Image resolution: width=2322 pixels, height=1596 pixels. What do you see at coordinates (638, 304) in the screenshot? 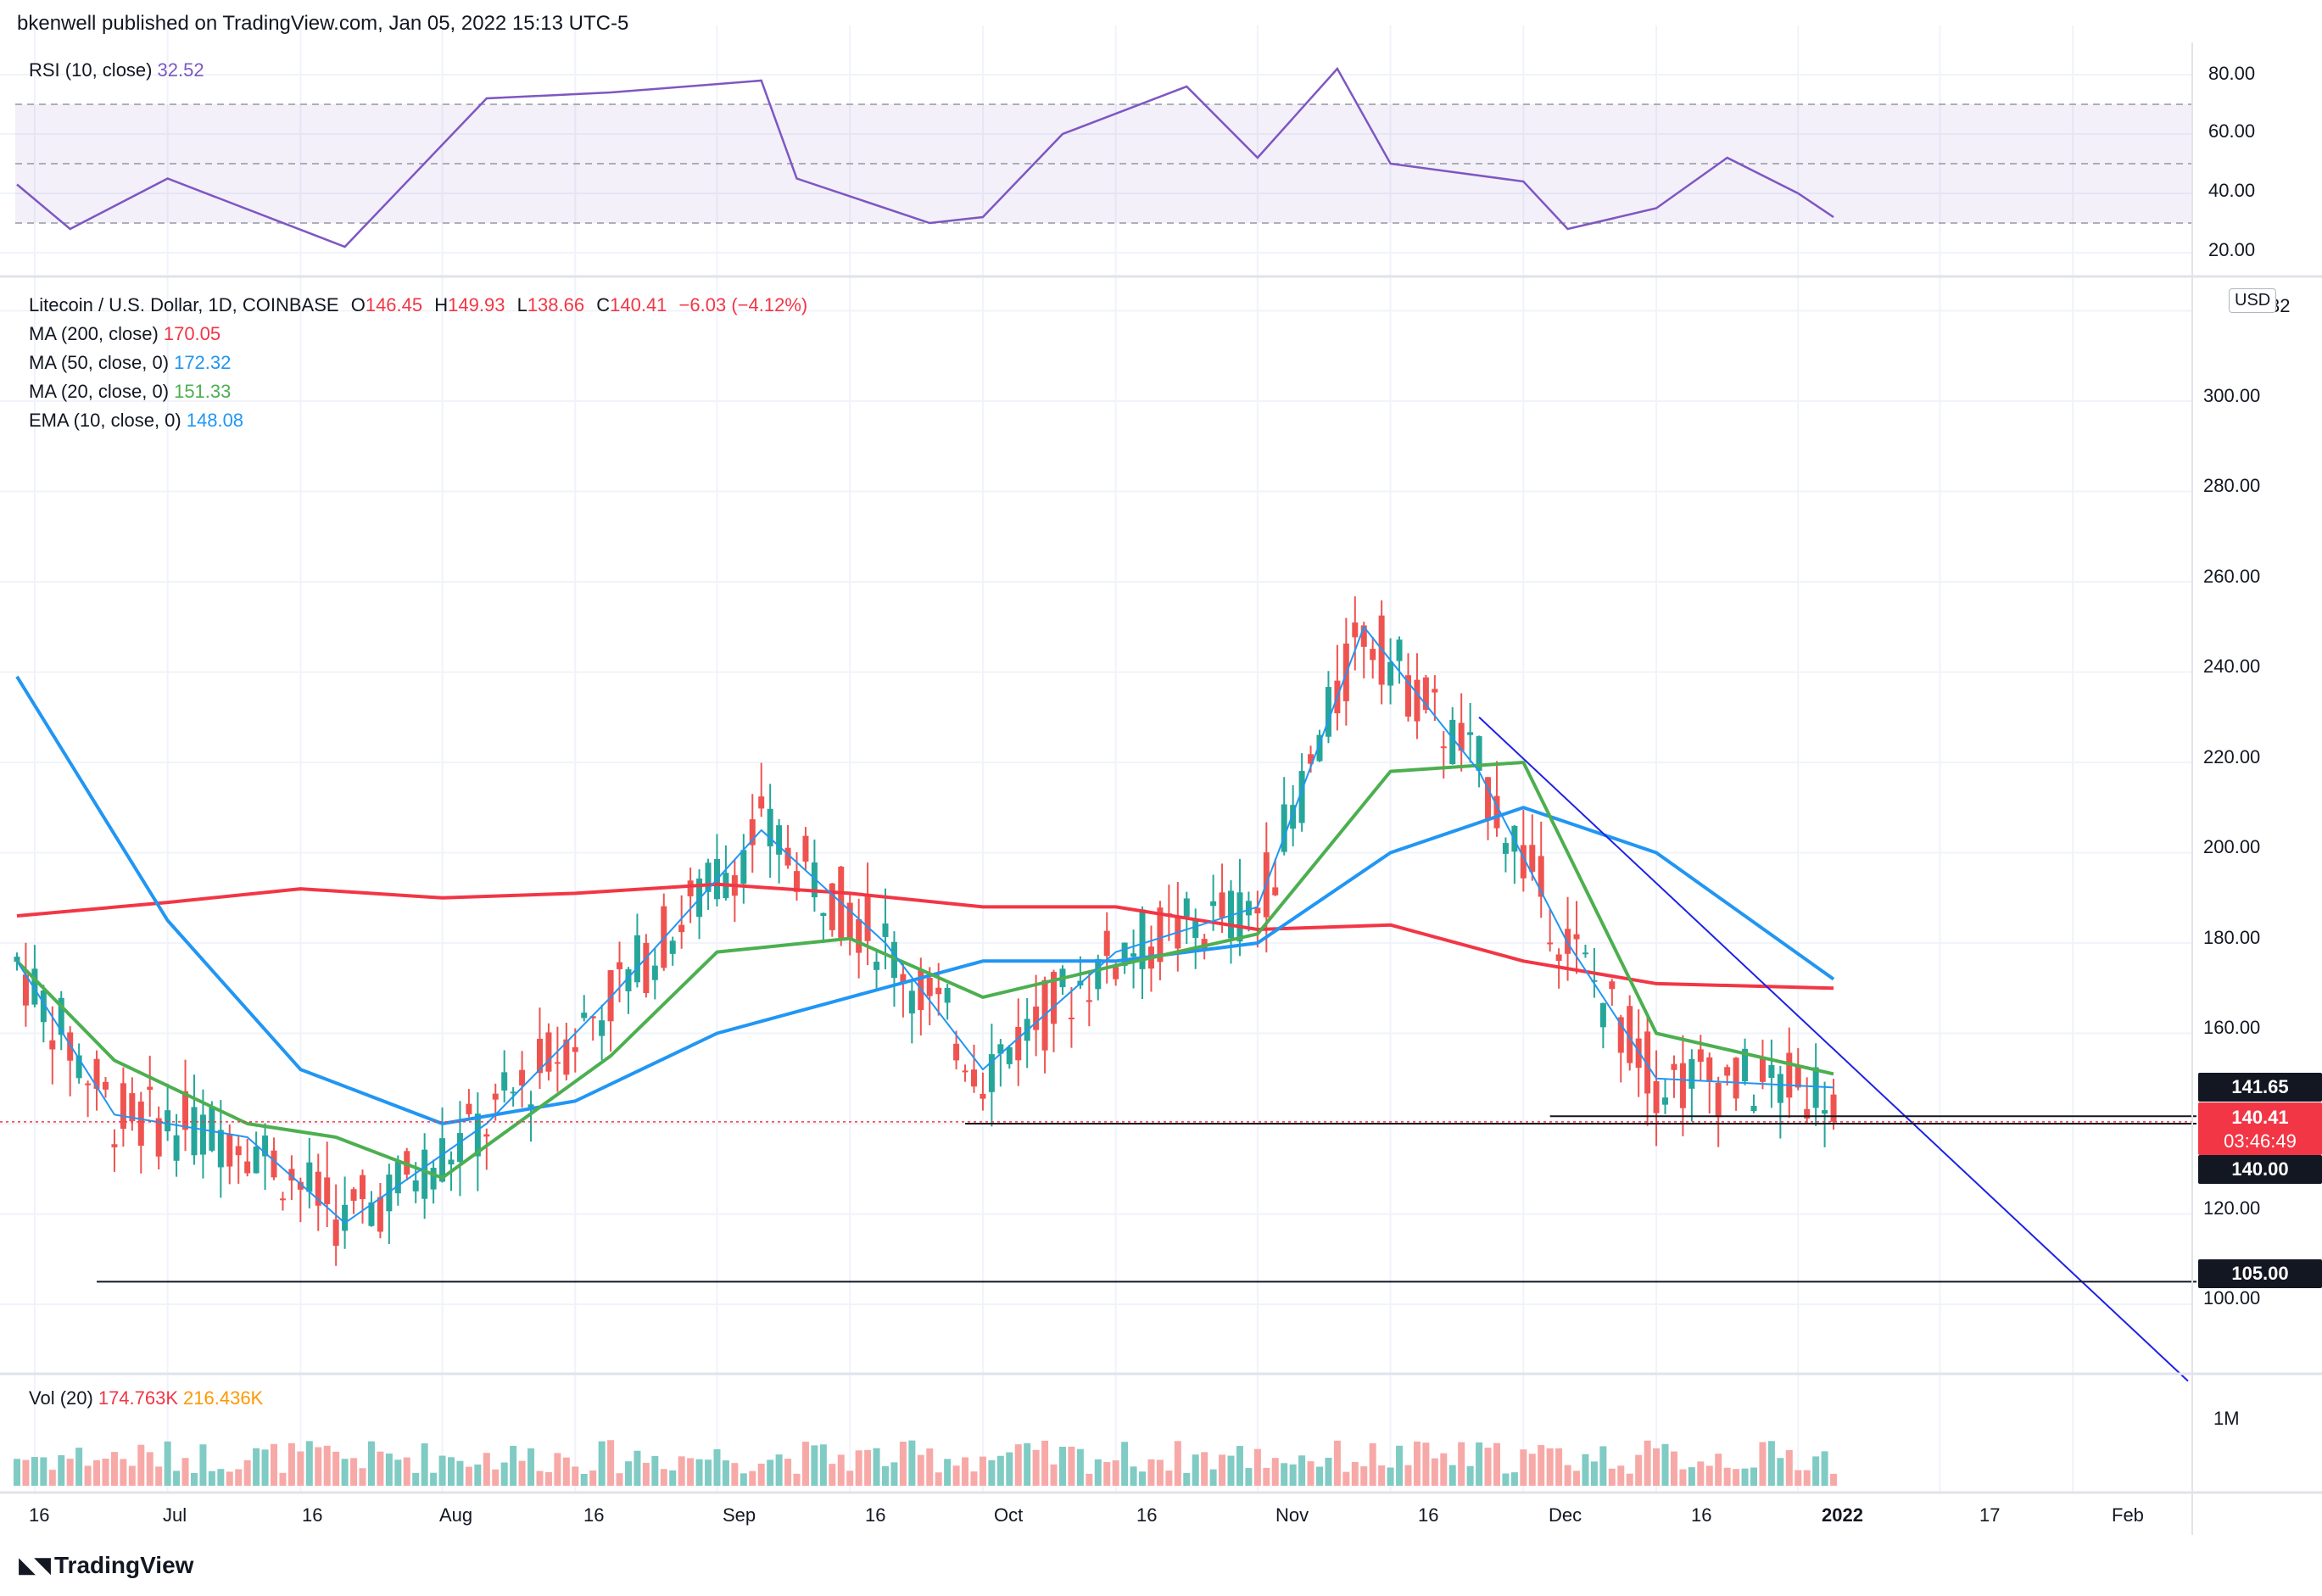
I see `ohlc-close: 140.41` at bounding box center [638, 304].